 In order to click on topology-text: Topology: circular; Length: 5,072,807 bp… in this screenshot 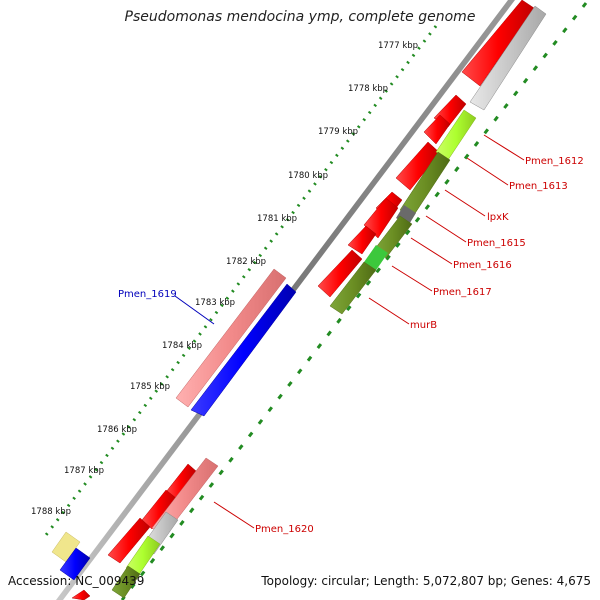, I will do `click(426, 581)`.